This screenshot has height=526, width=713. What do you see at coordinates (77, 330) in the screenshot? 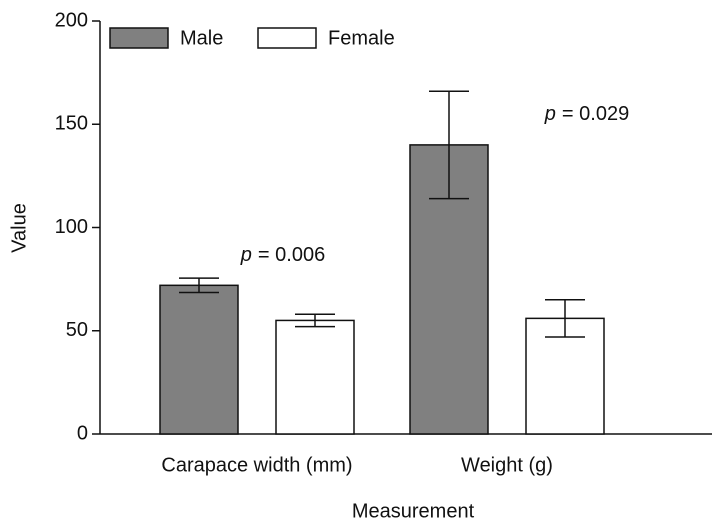
I see `y-tick-label: 50` at bounding box center [77, 330].